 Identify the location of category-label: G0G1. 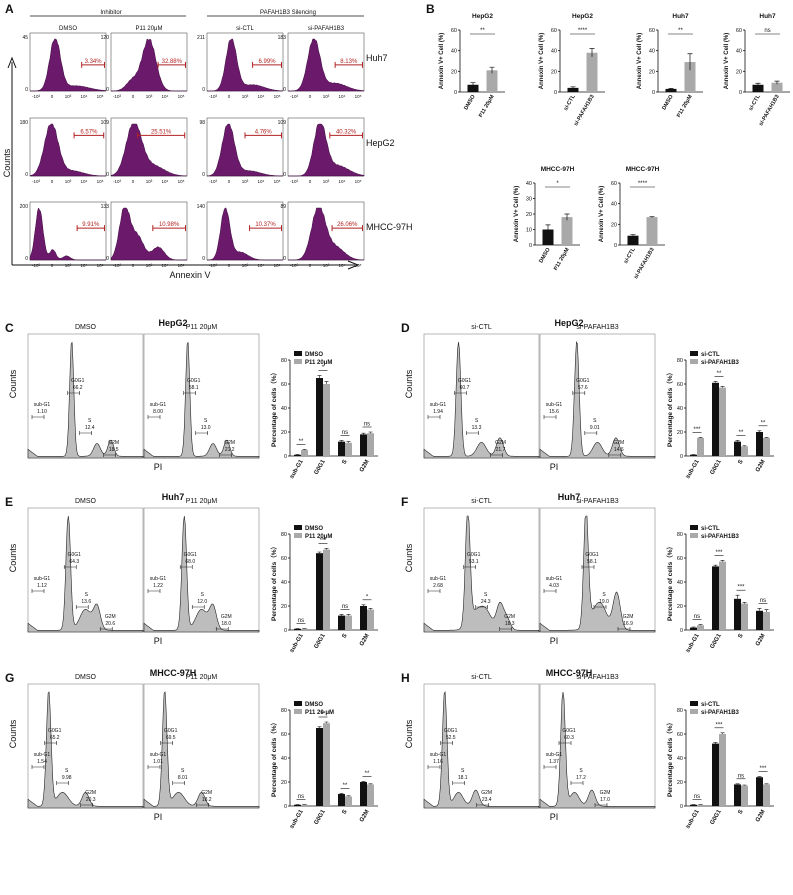
(717, 466).